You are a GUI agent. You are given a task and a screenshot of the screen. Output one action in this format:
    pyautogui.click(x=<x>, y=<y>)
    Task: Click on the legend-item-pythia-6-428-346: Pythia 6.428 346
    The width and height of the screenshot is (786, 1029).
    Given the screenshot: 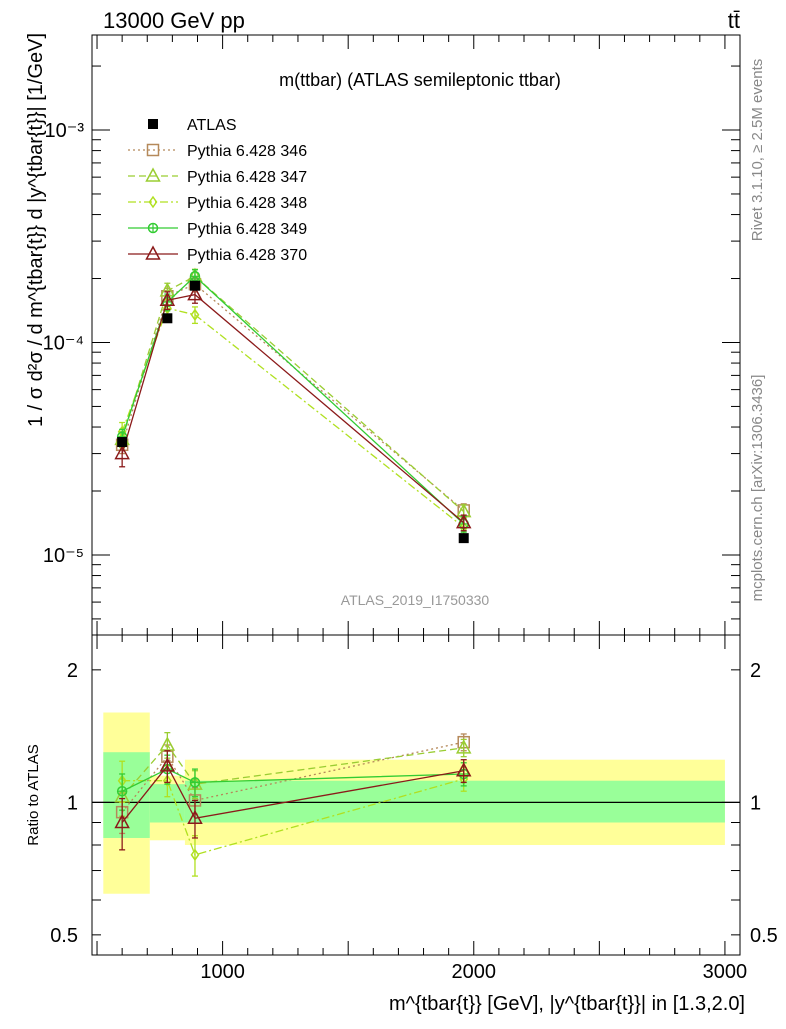 What is the action you would take?
    pyautogui.click(x=217, y=151)
    